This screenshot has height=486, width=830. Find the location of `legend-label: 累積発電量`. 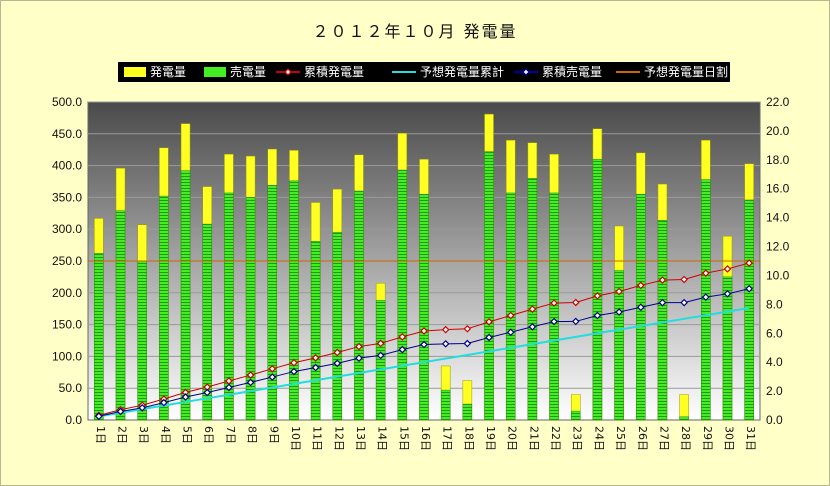

legend-label: 累積発電量 is located at coordinates (334, 71).